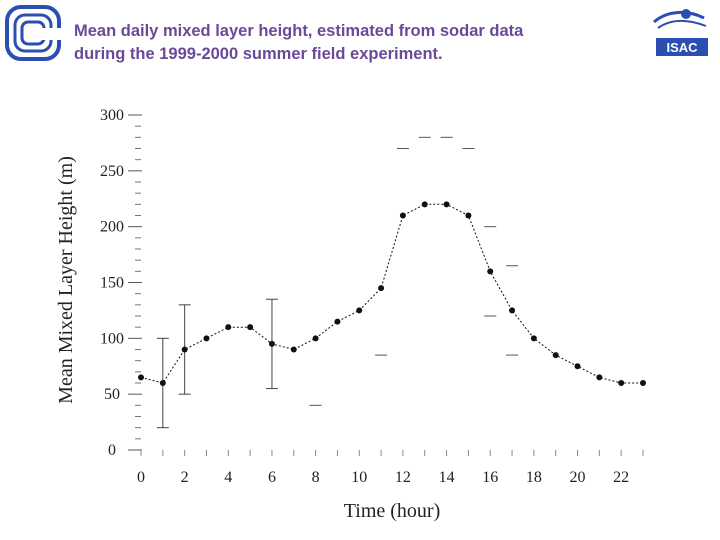 The image size is (720, 540). I want to click on x-tick-label: 4, so click(228, 477).